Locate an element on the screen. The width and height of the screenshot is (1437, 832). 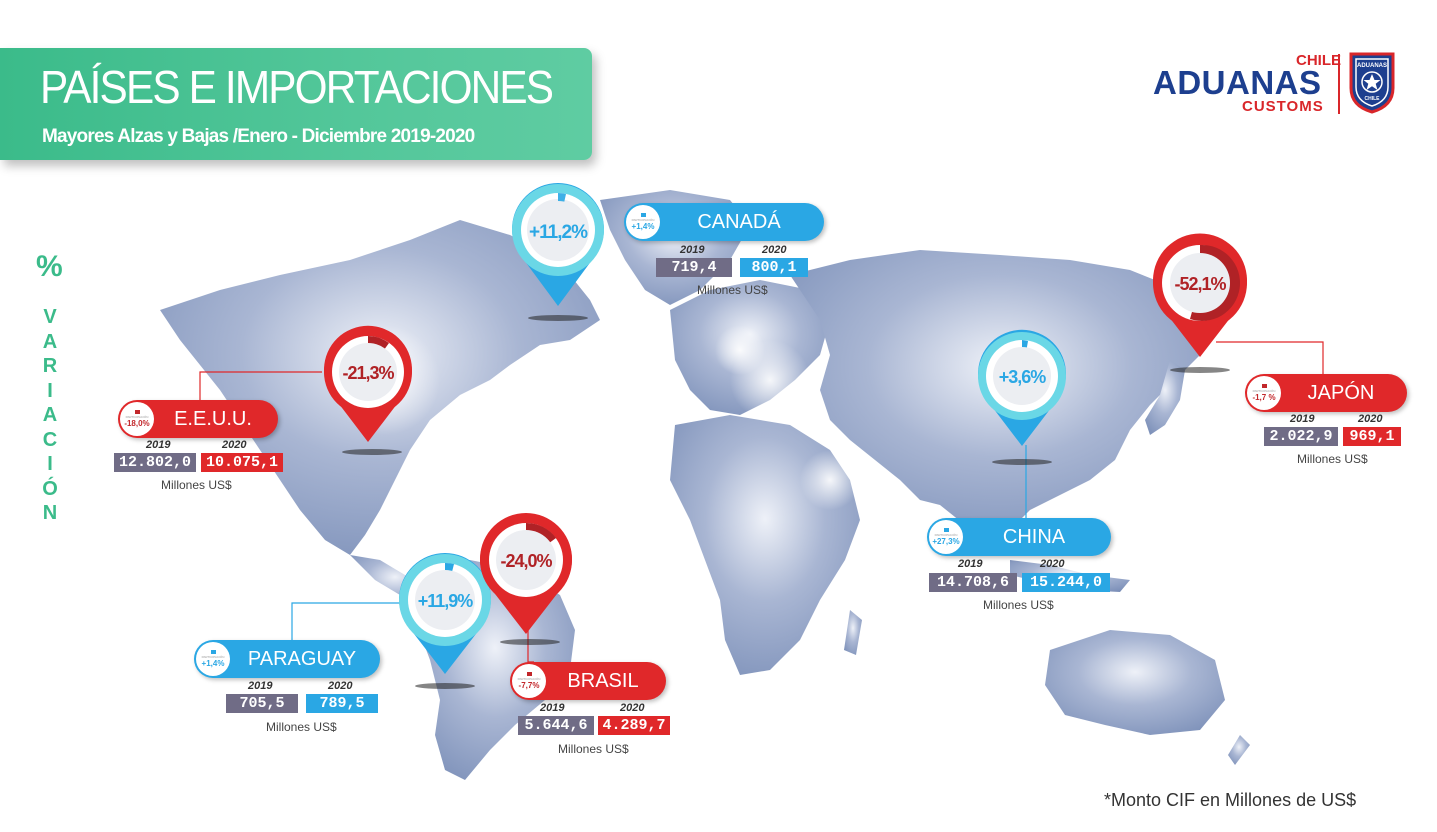
year-2020-paraguay: 2020 is located at coordinates (340, 686).